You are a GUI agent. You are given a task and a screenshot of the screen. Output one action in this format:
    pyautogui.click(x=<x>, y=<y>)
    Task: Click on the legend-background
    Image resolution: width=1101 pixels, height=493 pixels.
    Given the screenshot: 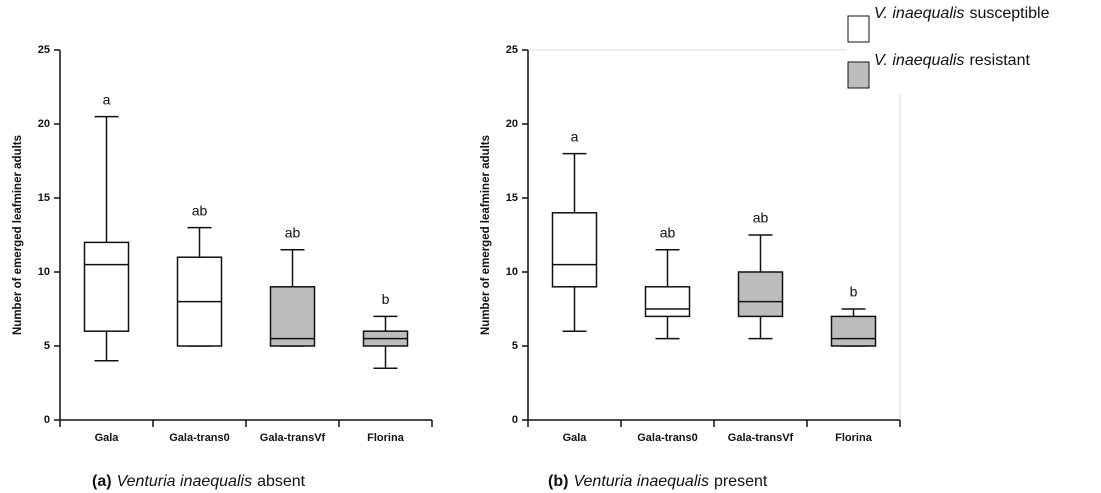 What is the action you would take?
    pyautogui.click(x=973, y=47)
    